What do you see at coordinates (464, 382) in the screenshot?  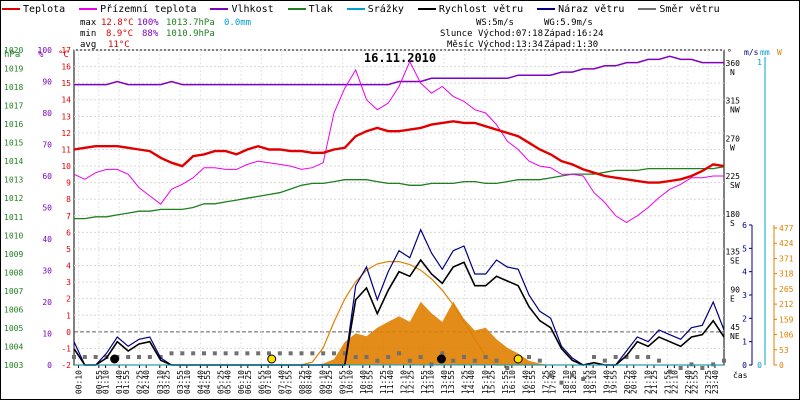 I see `x-tick-label: 14:25` at bounding box center [464, 382].